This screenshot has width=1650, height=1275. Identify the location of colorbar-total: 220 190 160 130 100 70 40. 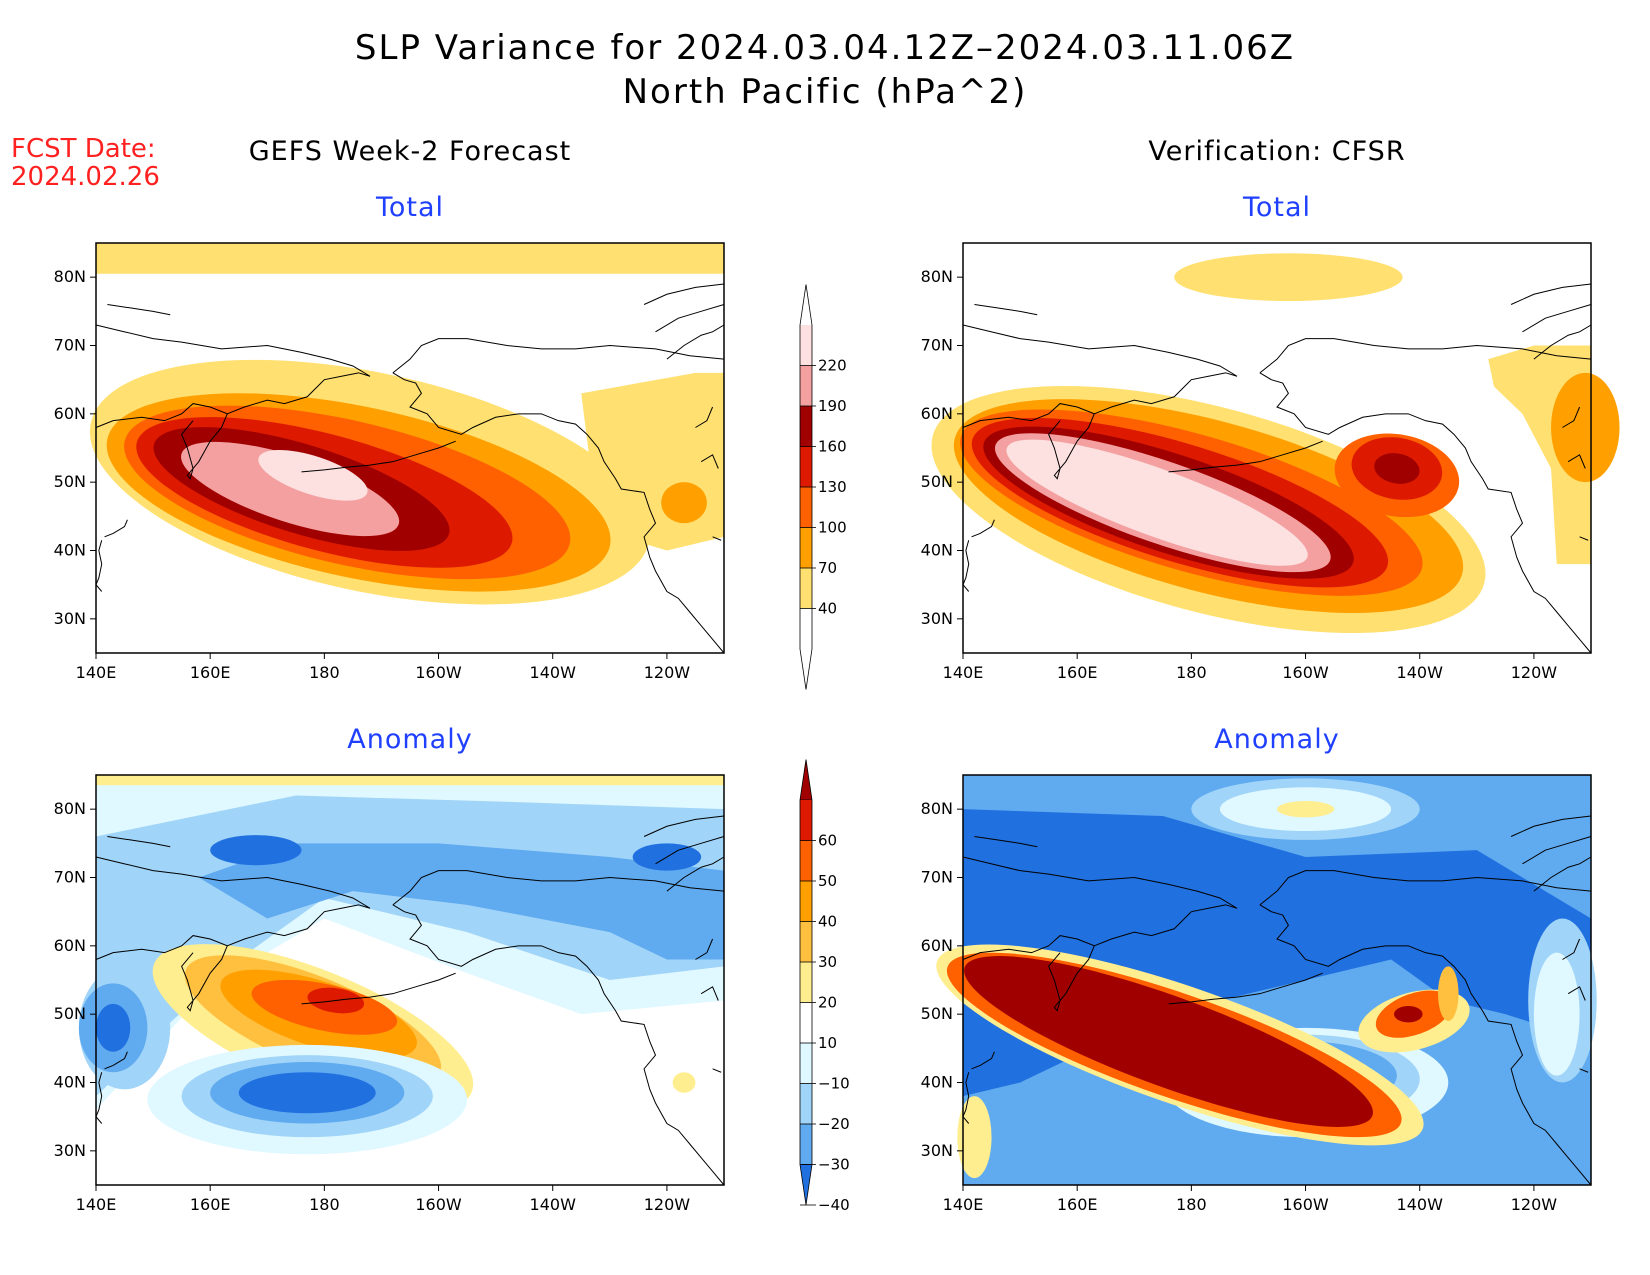
(823, 487).